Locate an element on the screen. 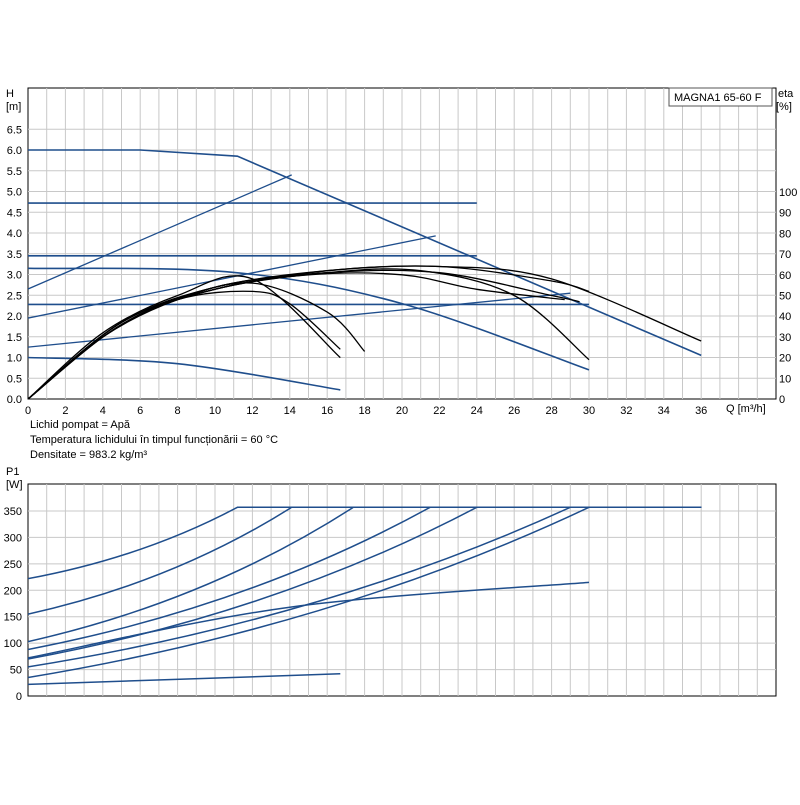 This screenshot has height=805, width=800. y-tick-label: 0.0 is located at coordinates (14, 400).